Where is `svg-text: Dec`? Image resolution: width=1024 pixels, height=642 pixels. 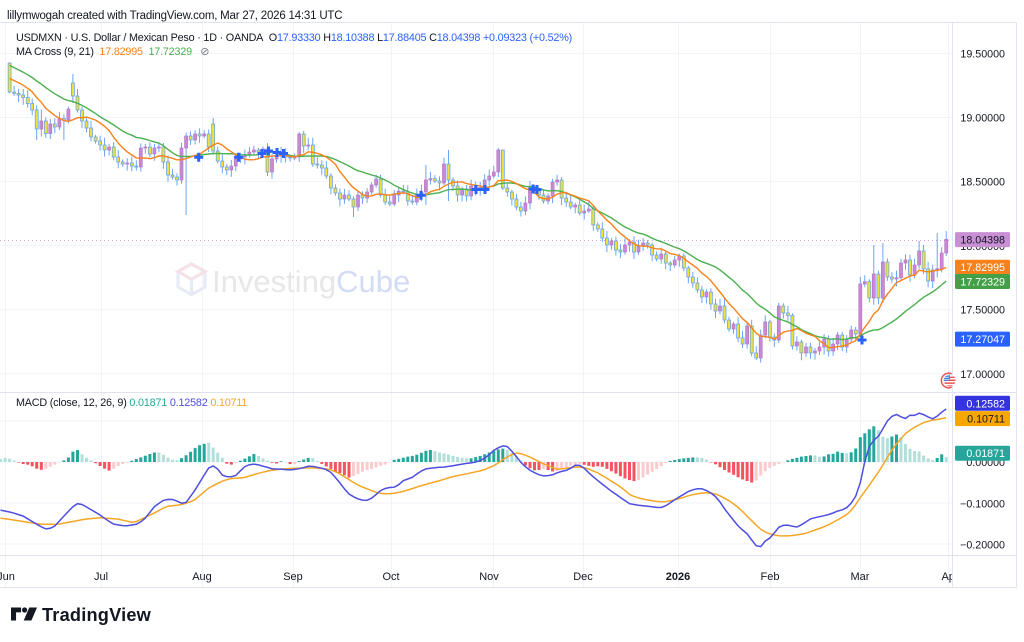 svg-text: Dec is located at coordinates (583, 577).